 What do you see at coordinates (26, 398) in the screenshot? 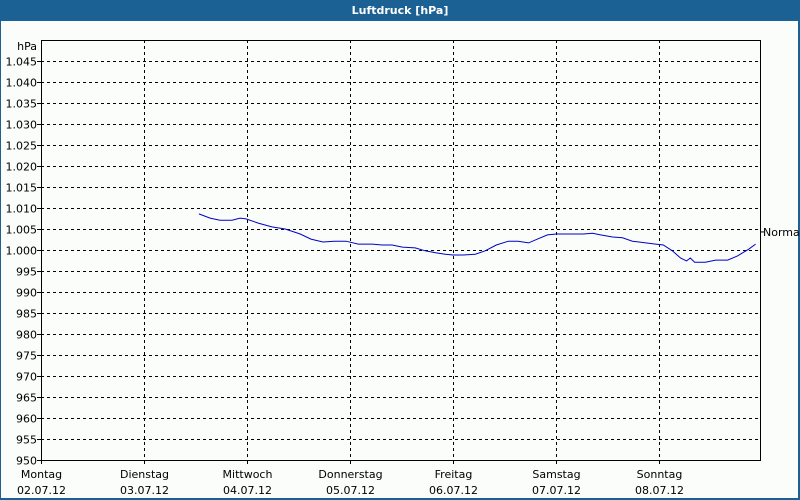
I see `y-tick-label: 965` at bounding box center [26, 398].